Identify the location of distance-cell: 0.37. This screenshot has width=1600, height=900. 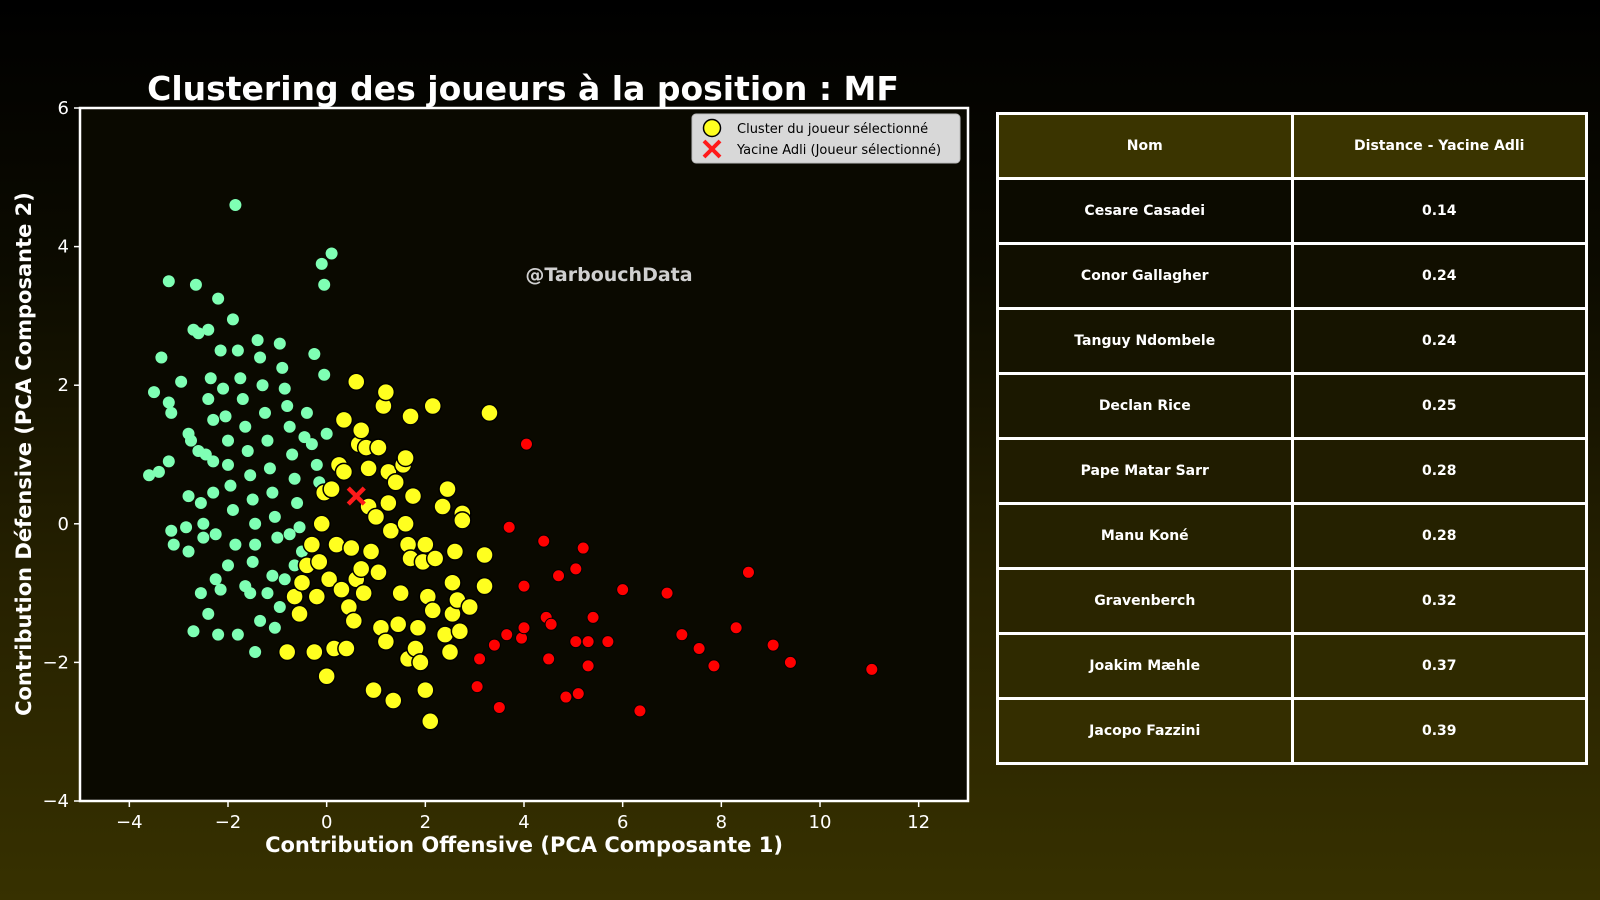
(1439, 666).